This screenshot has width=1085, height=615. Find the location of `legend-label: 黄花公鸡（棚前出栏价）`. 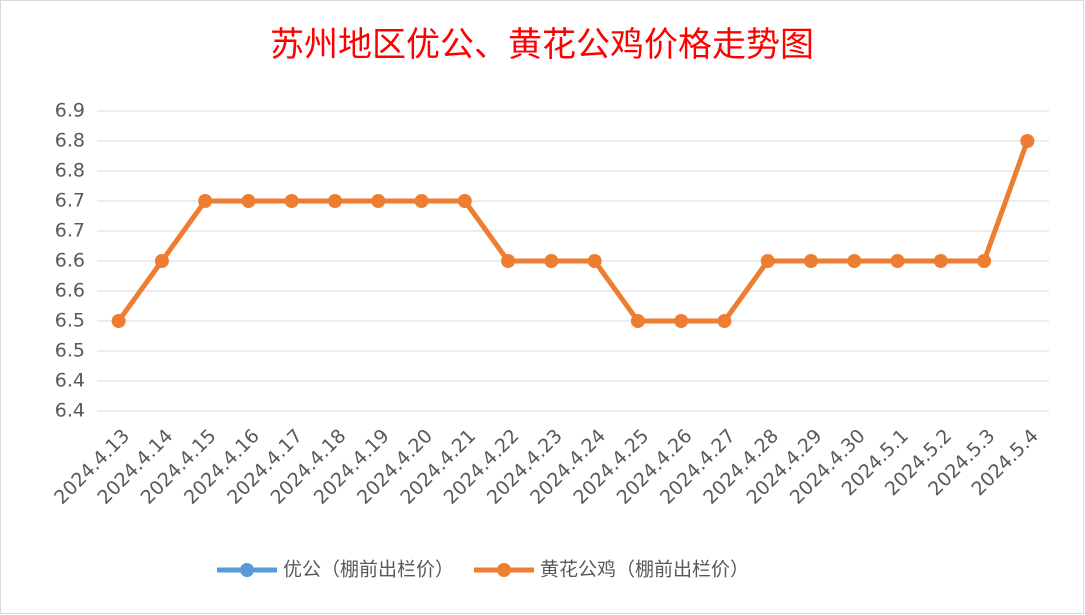

legend-label: 黄花公鸡（棚前出栏价） is located at coordinates (644, 570).